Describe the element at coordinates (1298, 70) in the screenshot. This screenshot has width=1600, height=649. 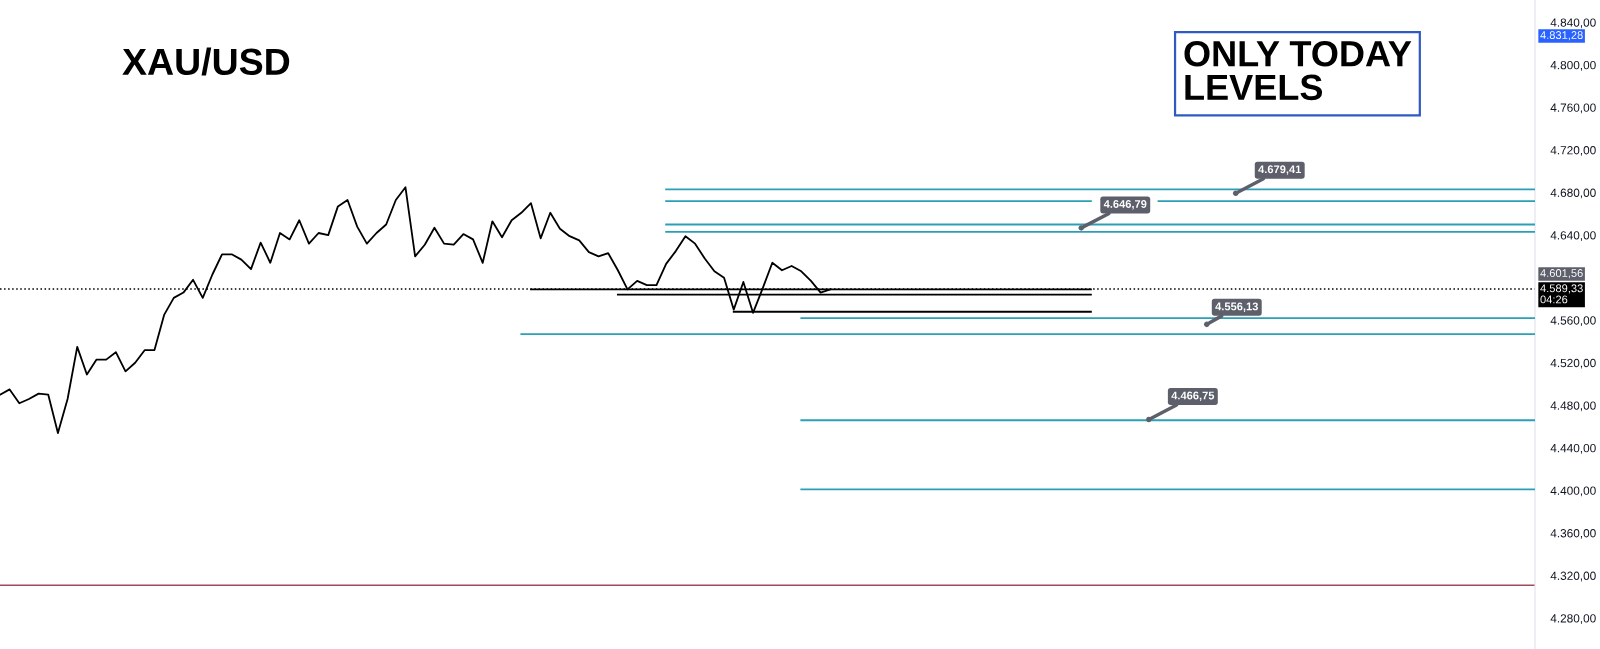
I see `annotation: ONLY TODAY LEVELS` at that location.